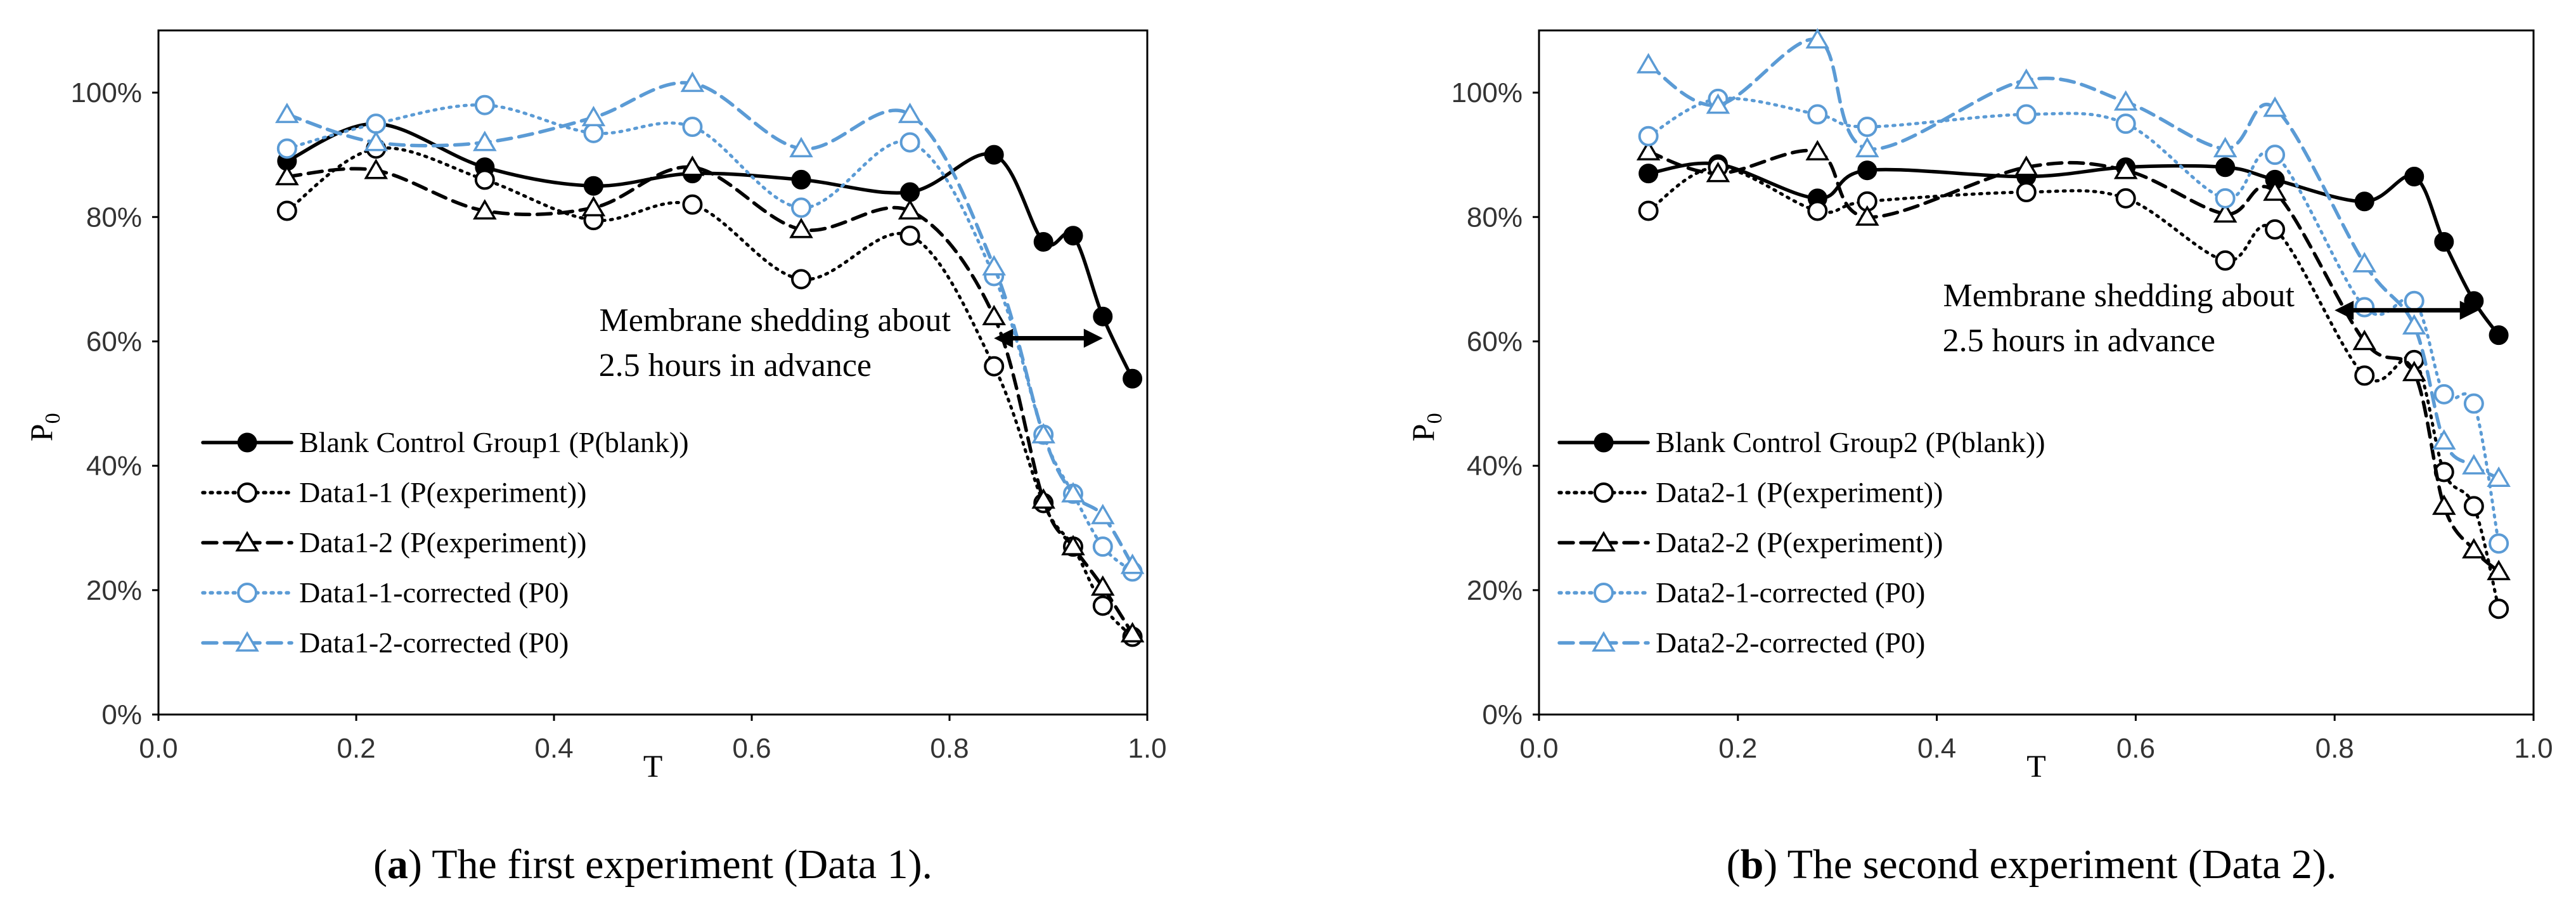 This screenshot has height=906, width=2576. What do you see at coordinates (1004, 338) in the screenshot?
I see `annotation-arrowhead-left` at bounding box center [1004, 338].